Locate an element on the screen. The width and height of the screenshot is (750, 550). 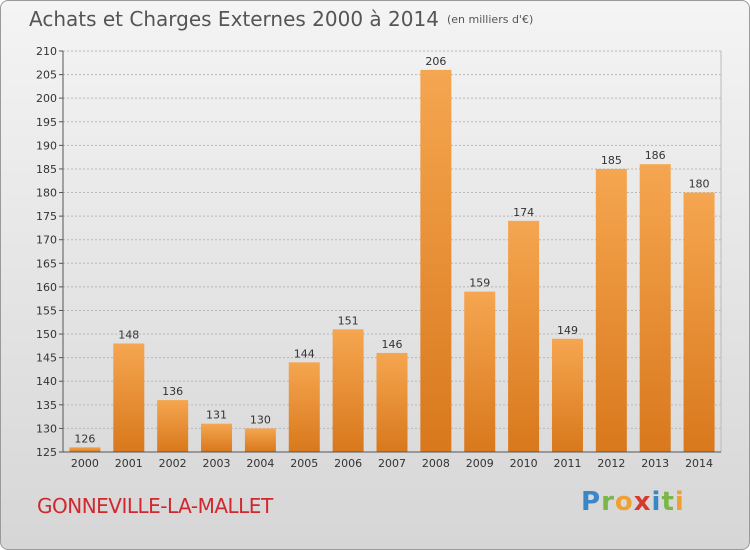
value-label: 131 is located at coordinates (216, 415).